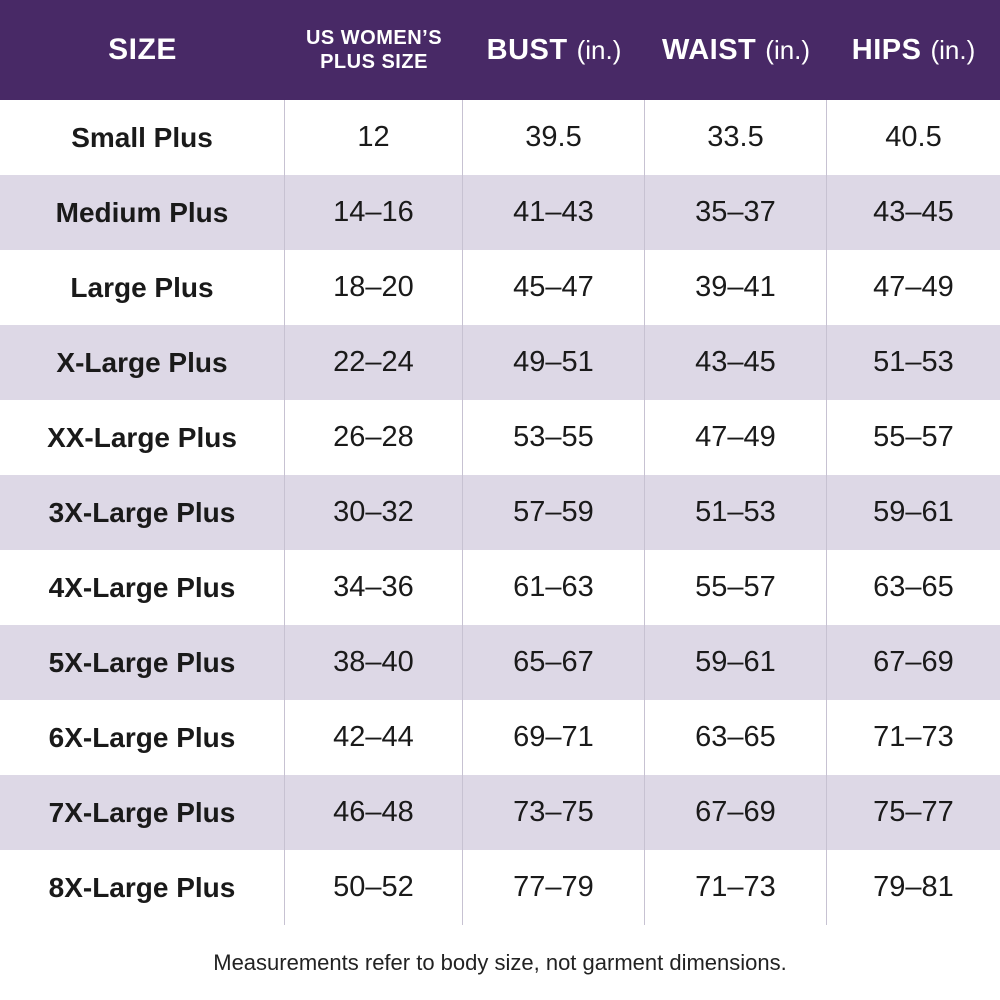 The image size is (1000, 1000). What do you see at coordinates (554, 887) in the screenshot?
I see `cell-bust: 77–79` at bounding box center [554, 887].